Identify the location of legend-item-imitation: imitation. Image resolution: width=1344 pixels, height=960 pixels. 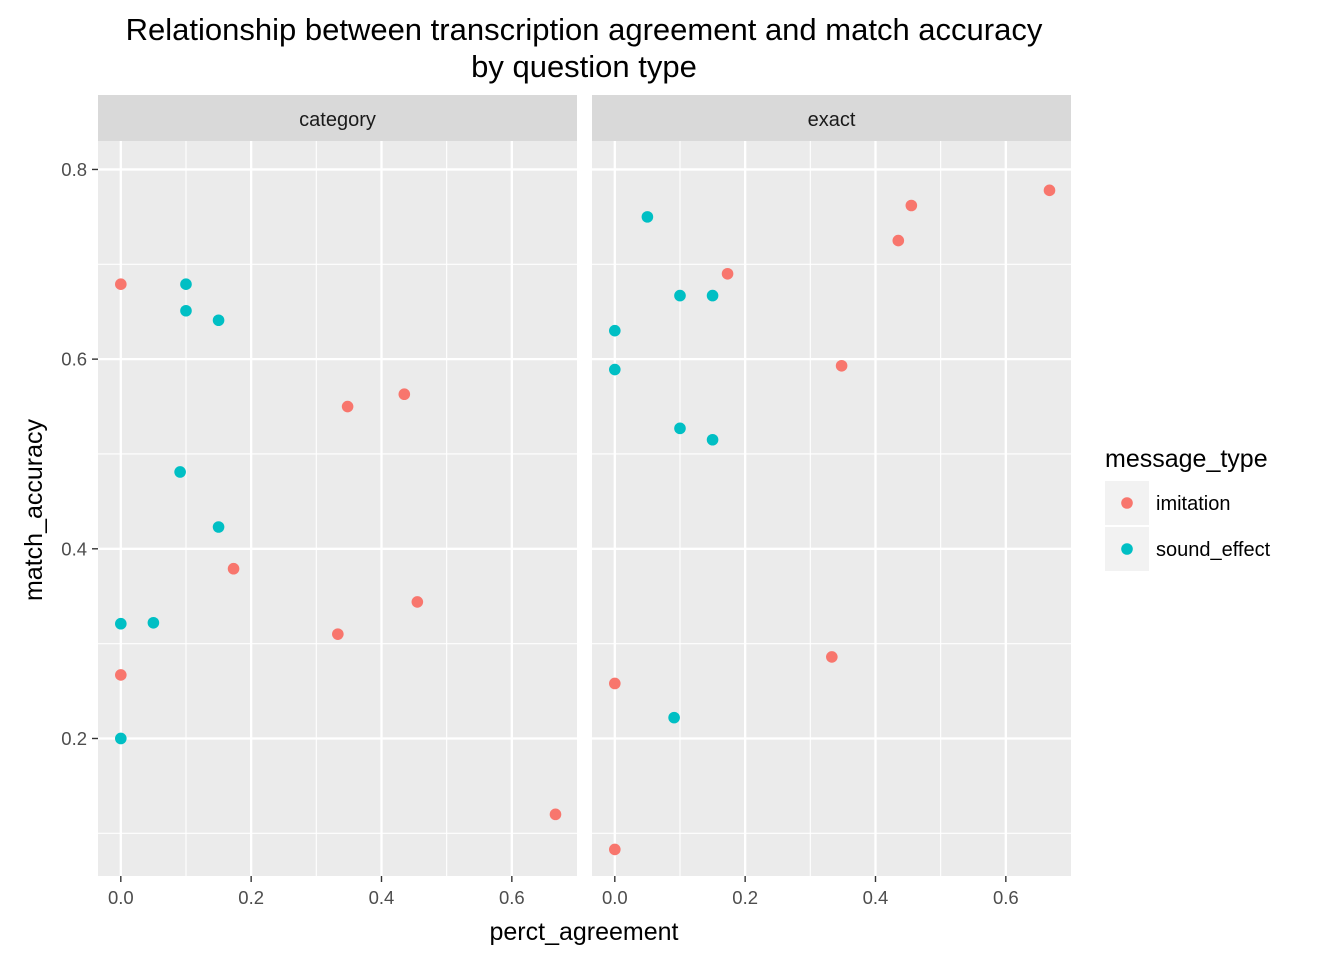
(1167, 503).